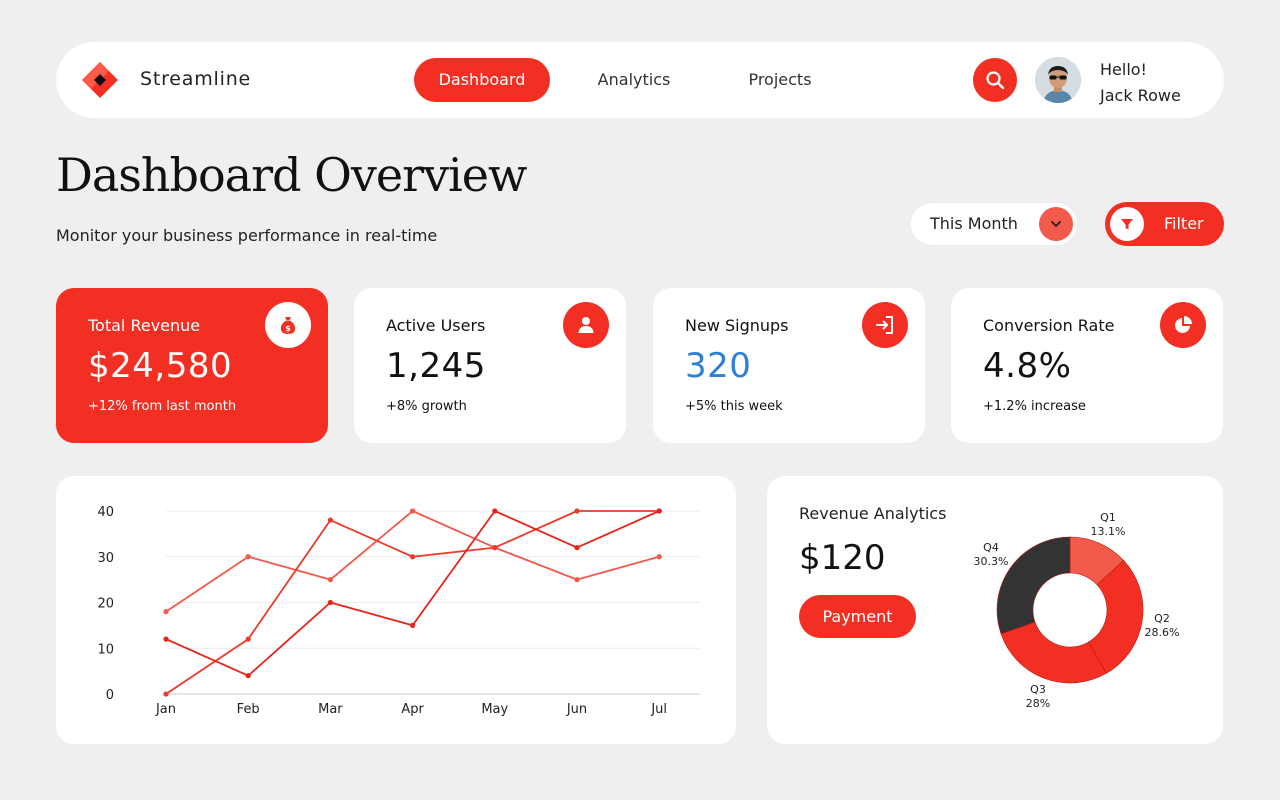 The width and height of the screenshot is (1280, 800). What do you see at coordinates (1108, 531) in the screenshot?
I see `slice-percent: 13.1%` at bounding box center [1108, 531].